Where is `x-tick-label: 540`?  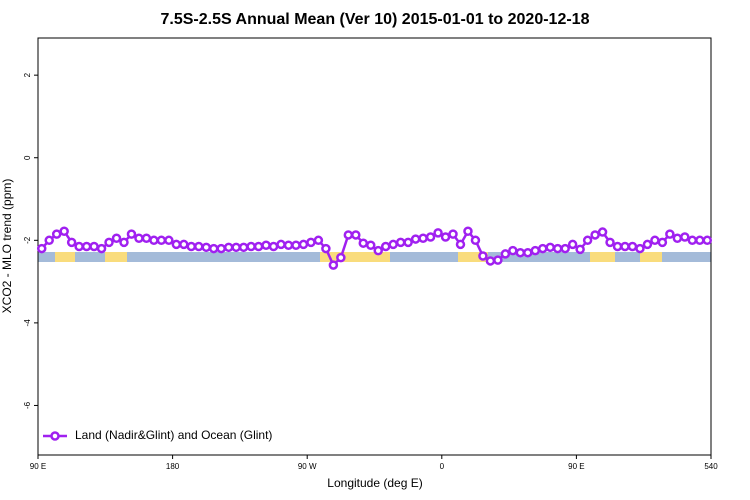 x-tick-label: 540 is located at coordinates (711, 466).